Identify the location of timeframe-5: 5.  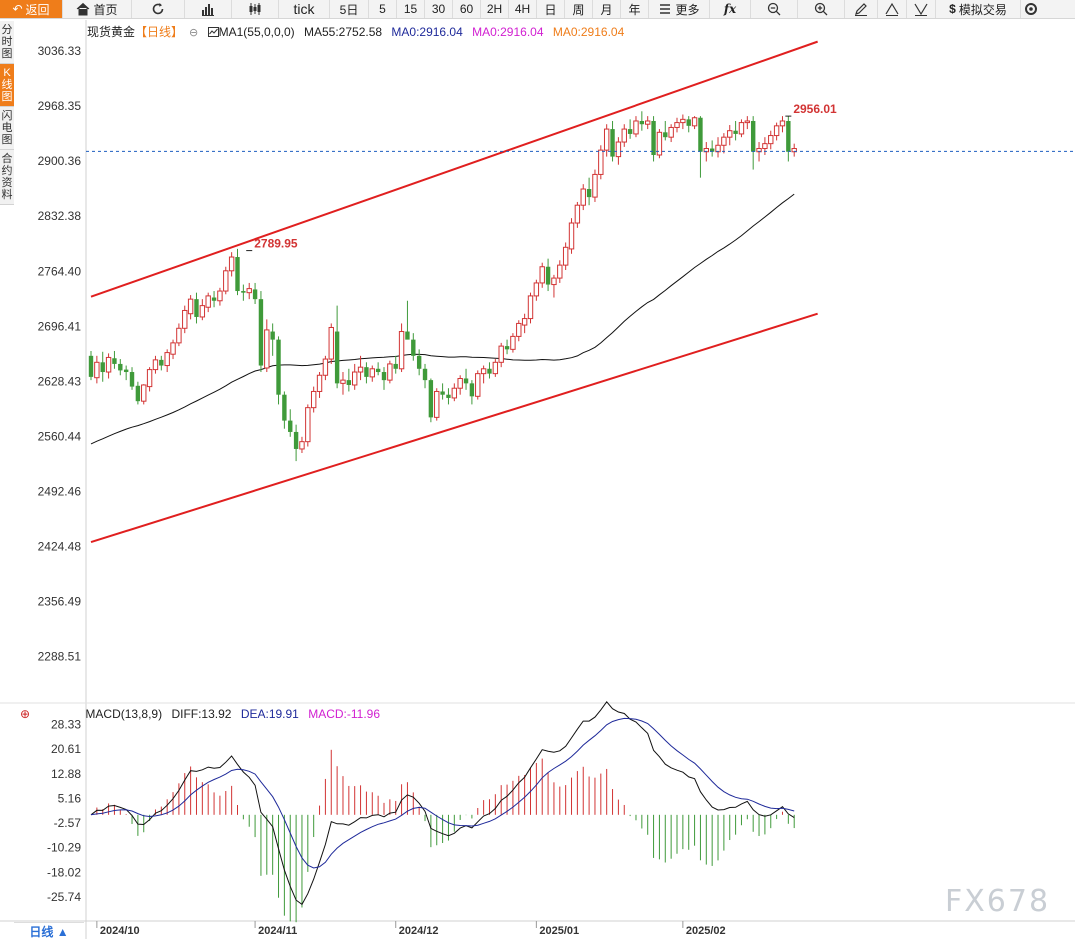
(383, 9).